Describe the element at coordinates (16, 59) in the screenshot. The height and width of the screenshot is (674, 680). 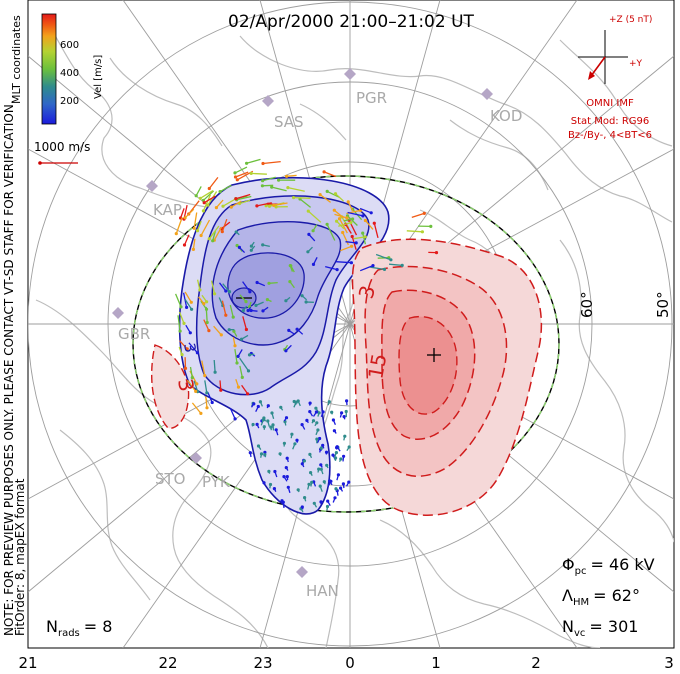
I see `coords-label: MLT coordinates` at that location.